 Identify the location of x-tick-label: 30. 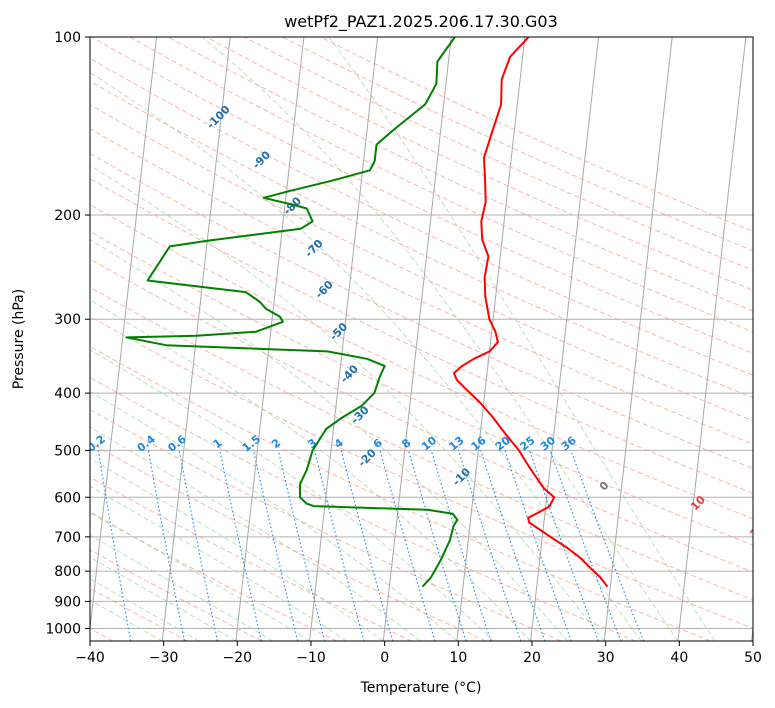
(606, 658).